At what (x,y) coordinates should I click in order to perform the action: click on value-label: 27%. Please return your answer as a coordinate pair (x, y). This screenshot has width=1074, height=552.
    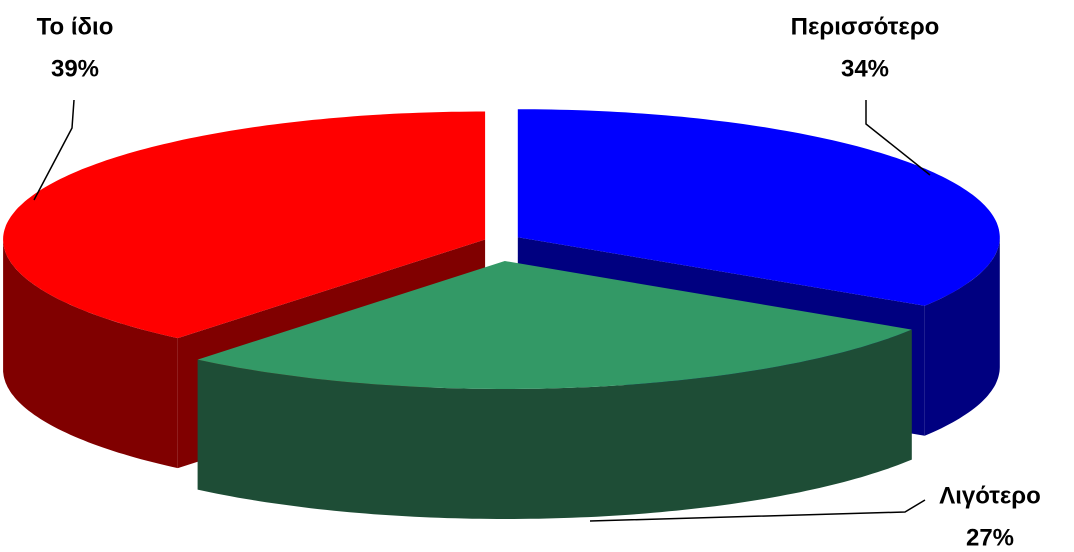
    Looking at the image, I should click on (990, 537).